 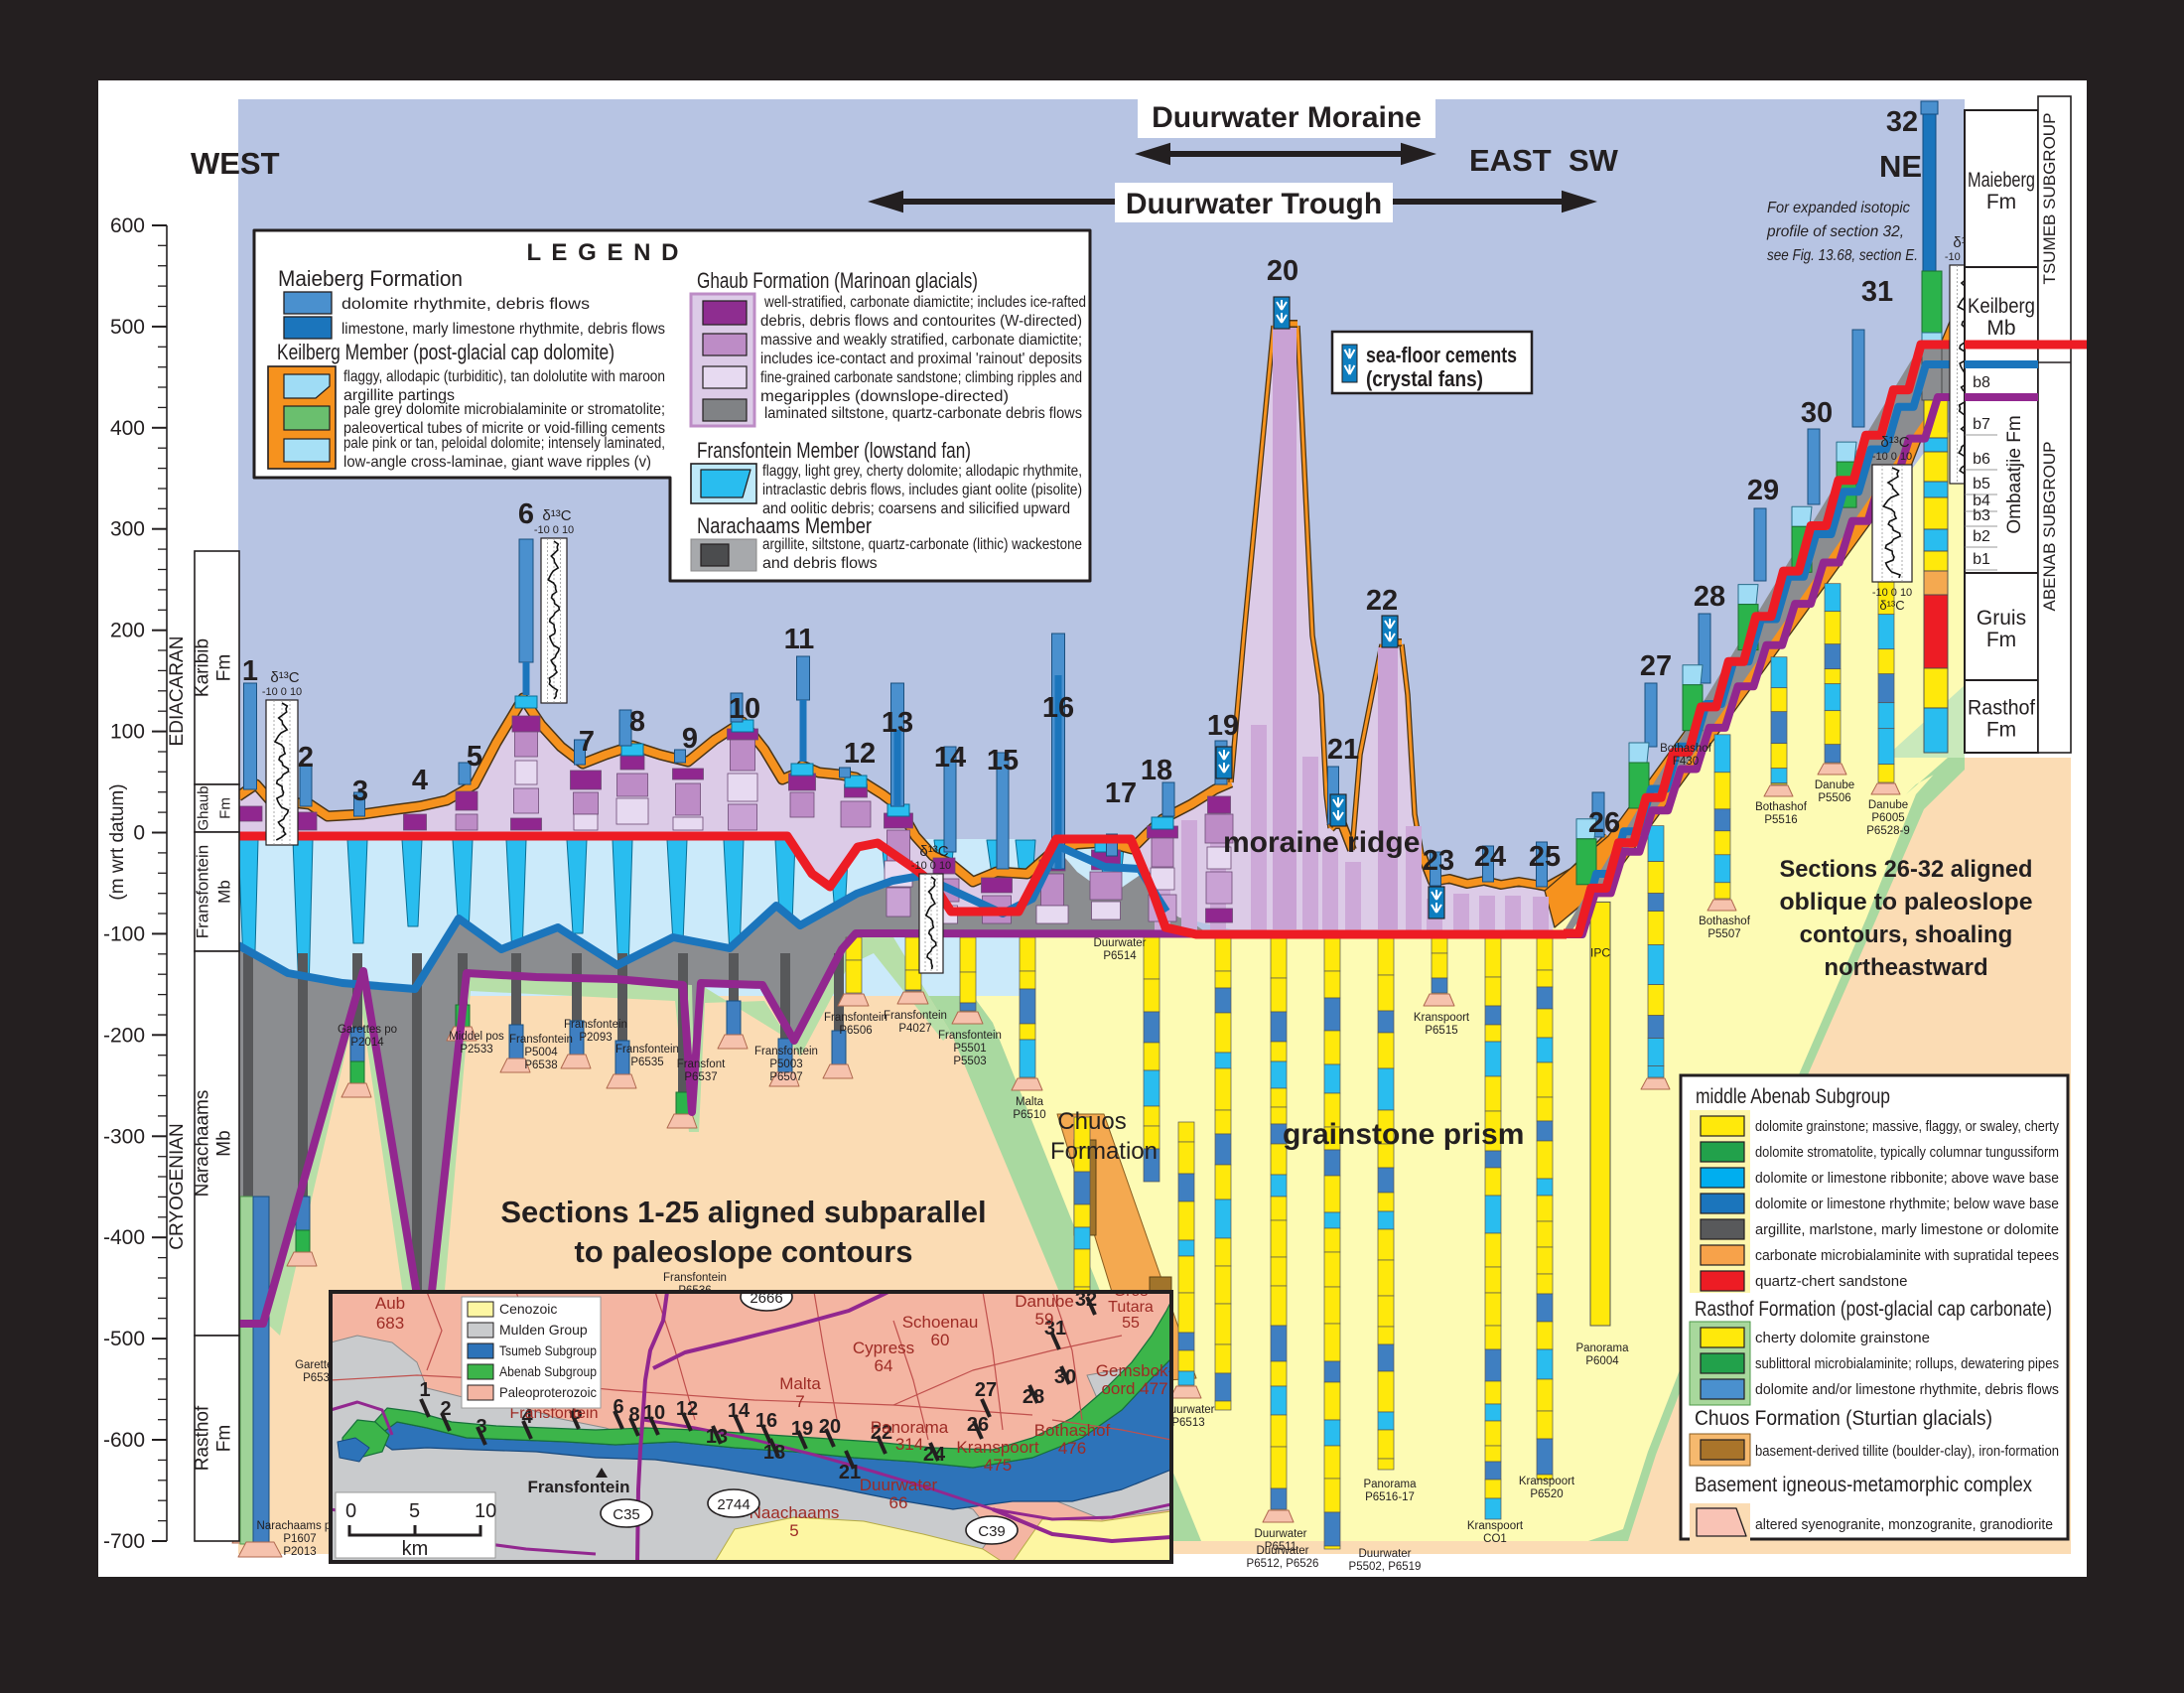 I want to click on svg-text: Duurwater Trough, so click(x=1254, y=204).